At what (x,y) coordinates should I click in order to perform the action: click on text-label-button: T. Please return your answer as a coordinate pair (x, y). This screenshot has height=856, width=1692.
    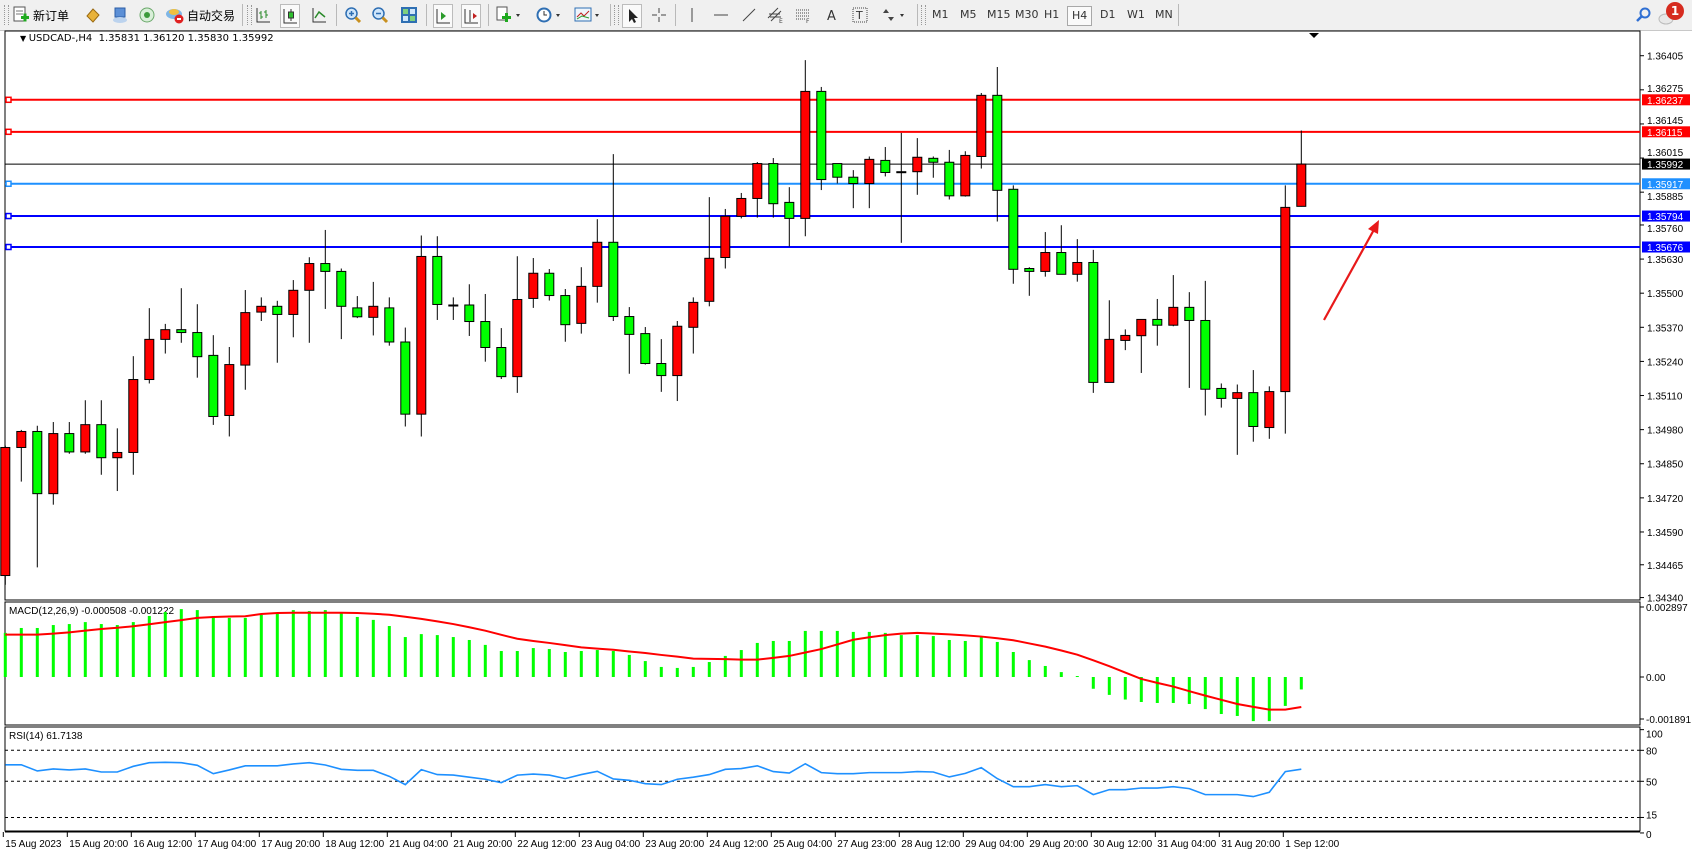
    Looking at the image, I should click on (860, 15).